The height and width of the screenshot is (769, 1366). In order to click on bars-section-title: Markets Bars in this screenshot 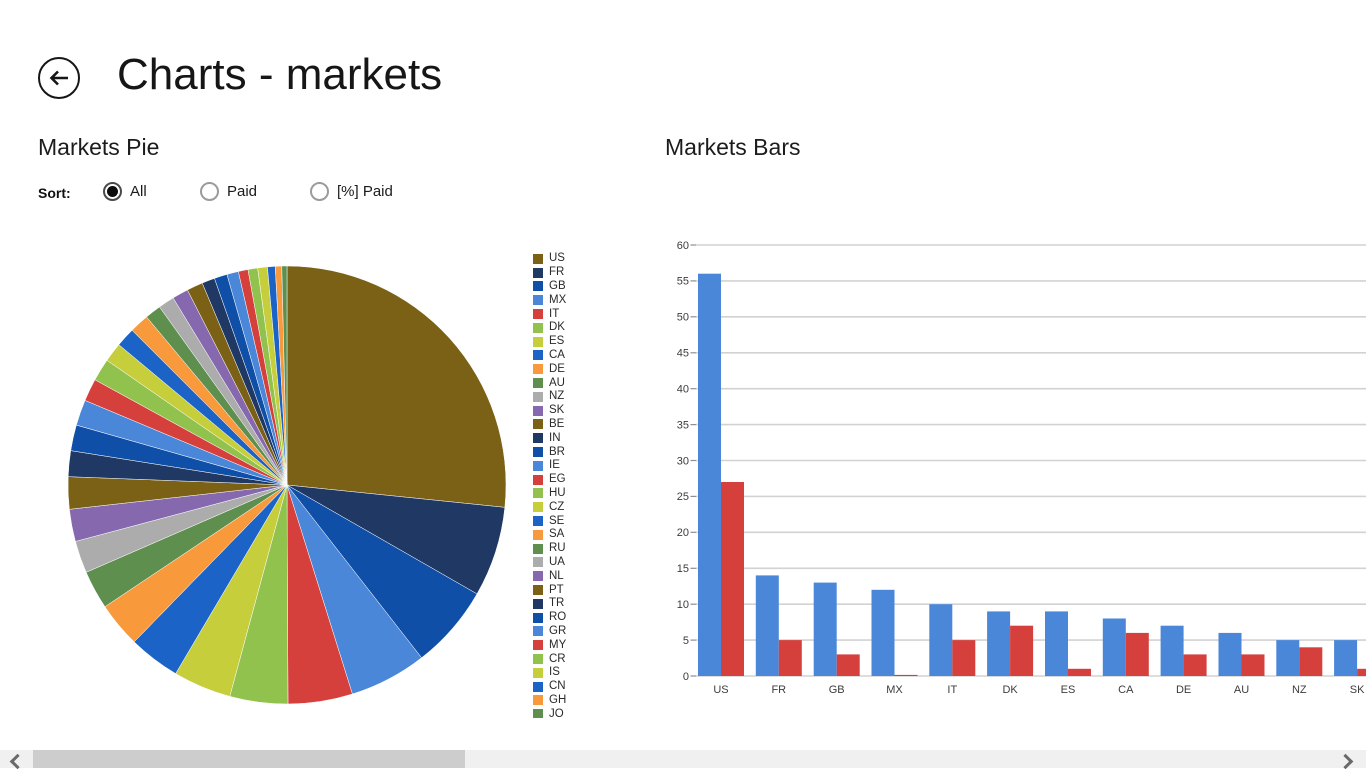, I will do `click(733, 147)`.